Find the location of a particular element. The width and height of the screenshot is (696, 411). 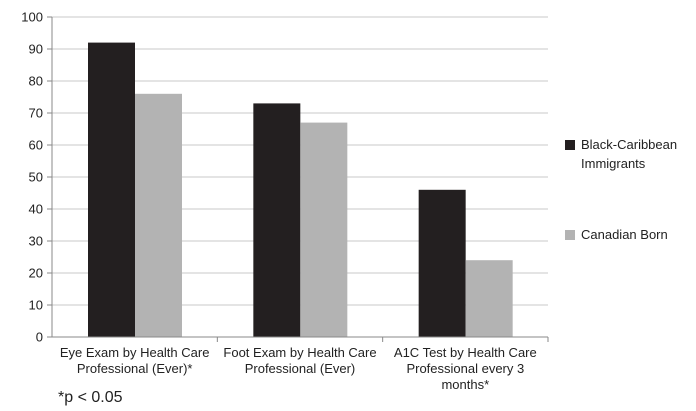

legend-label: Canadian Born is located at coordinates (624, 234).